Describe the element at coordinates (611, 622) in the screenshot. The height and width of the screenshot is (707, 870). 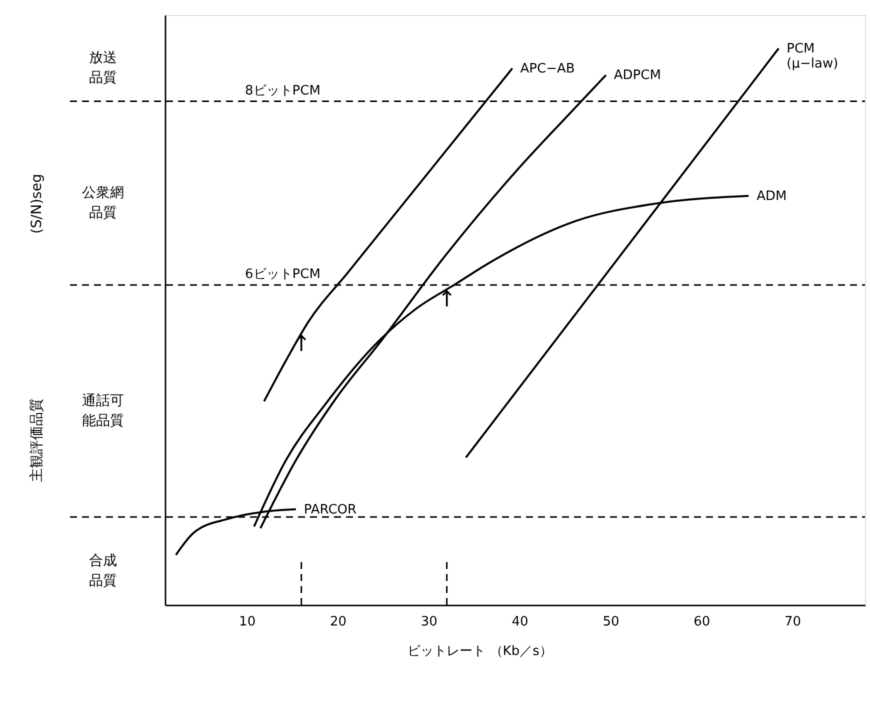
I see `x-tick-label: 50` at that location.